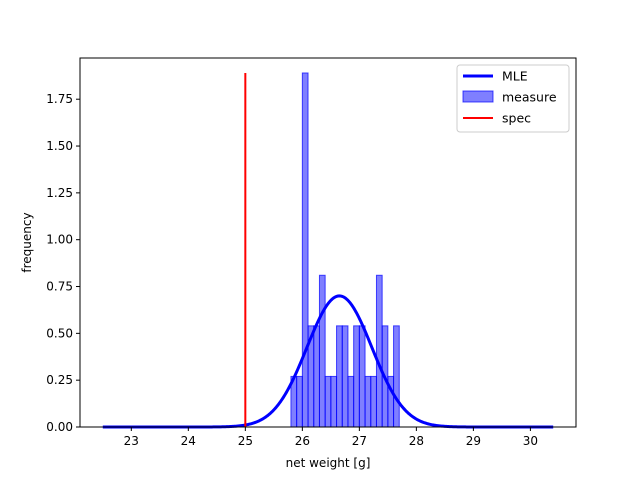 Image resolution: width=640 pixels, height=480 pixels. Describe the element at coordinates (473, 441) in the screenshot. I see `x-tick-label: 29` at that location.